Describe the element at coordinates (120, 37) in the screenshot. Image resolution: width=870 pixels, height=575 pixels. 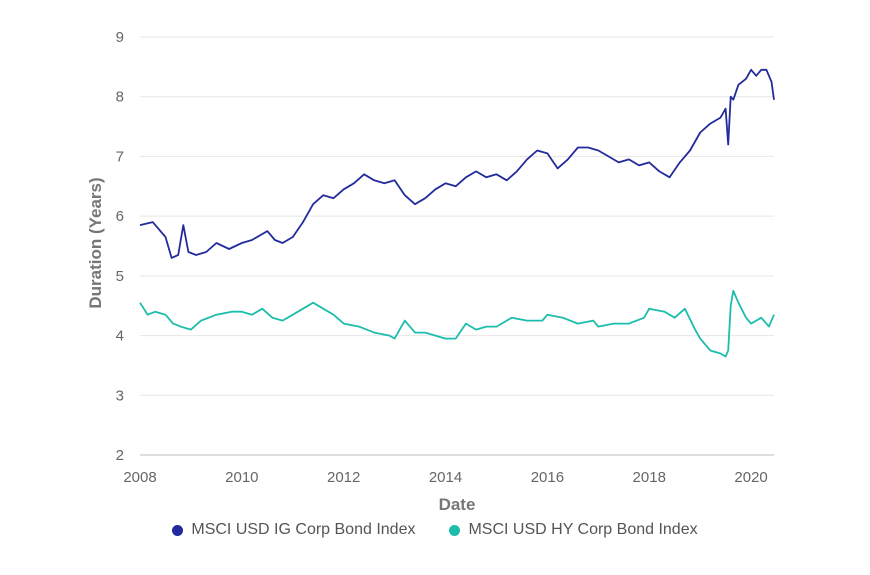
I see `y-tick-label: 9` at that location.